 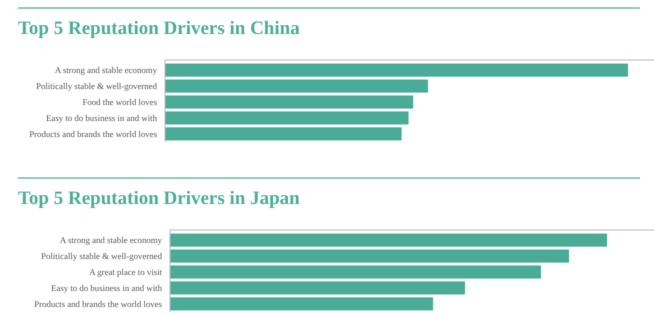 I want to click on chart-title: Top 5 Reputation Drivers in Japan, so click(x=159, y=198).